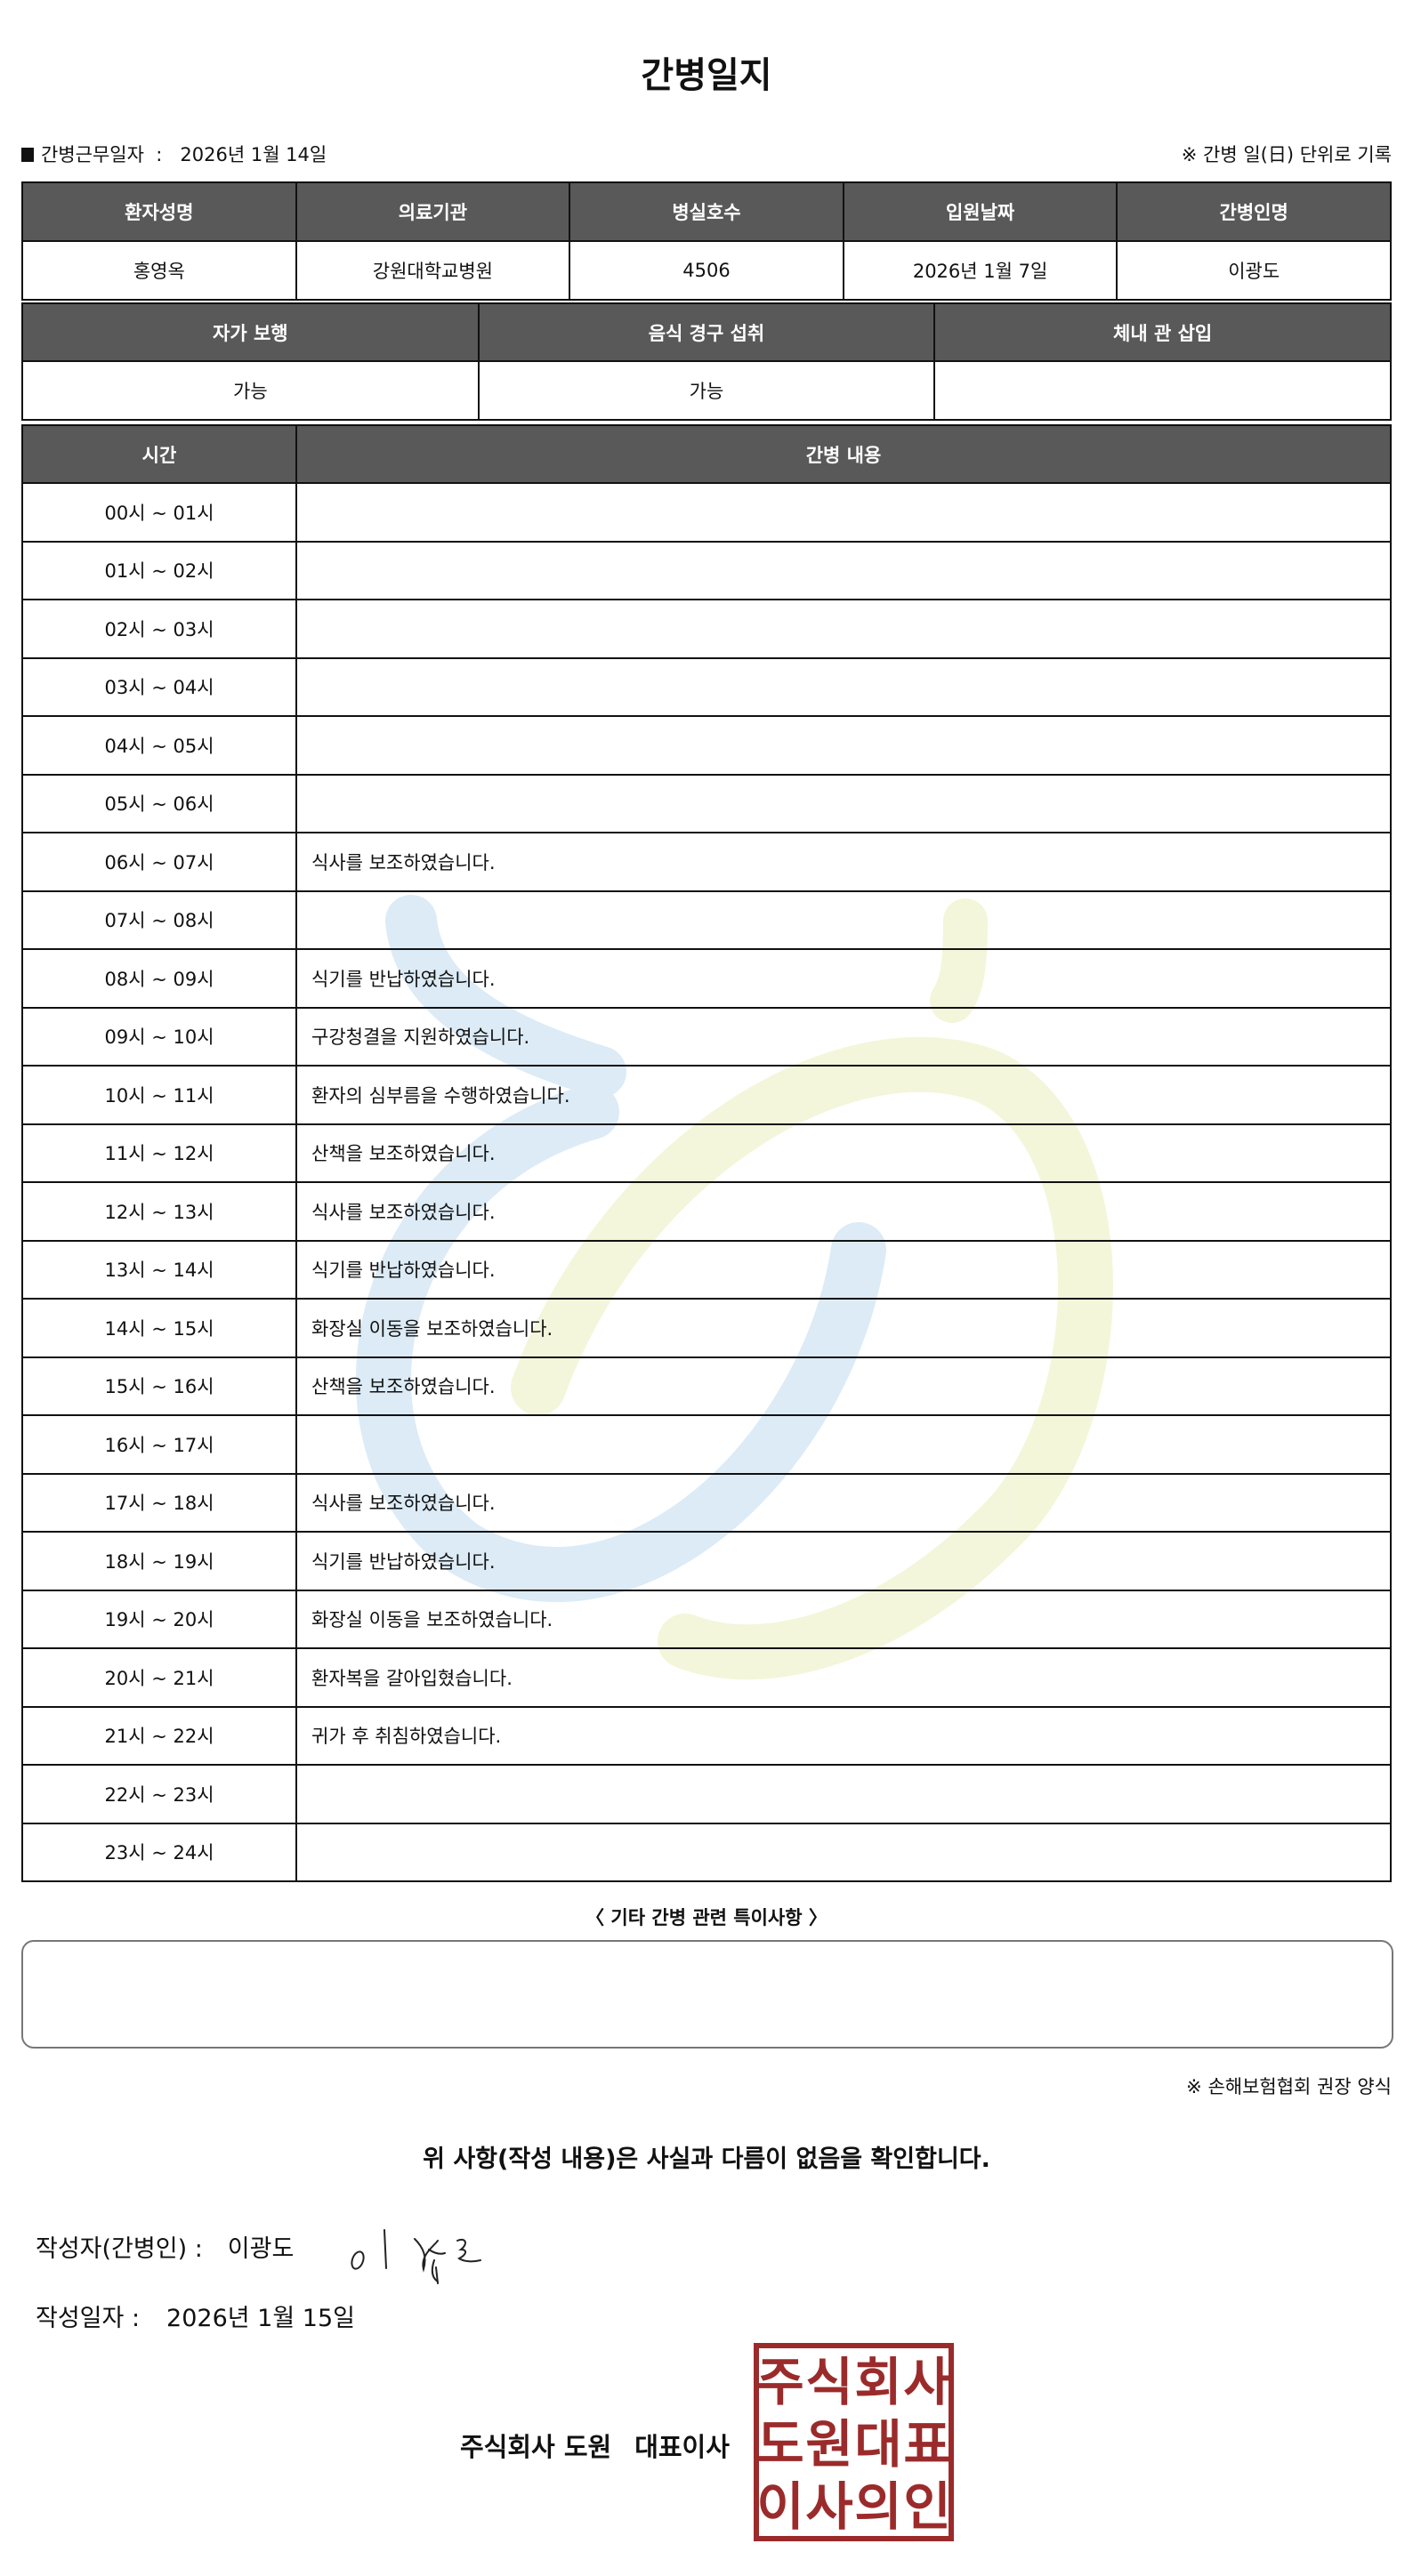 This screenshot has width=1413, height=2576. I want to click on stamp-glyph: 도, so click(780, 2444).